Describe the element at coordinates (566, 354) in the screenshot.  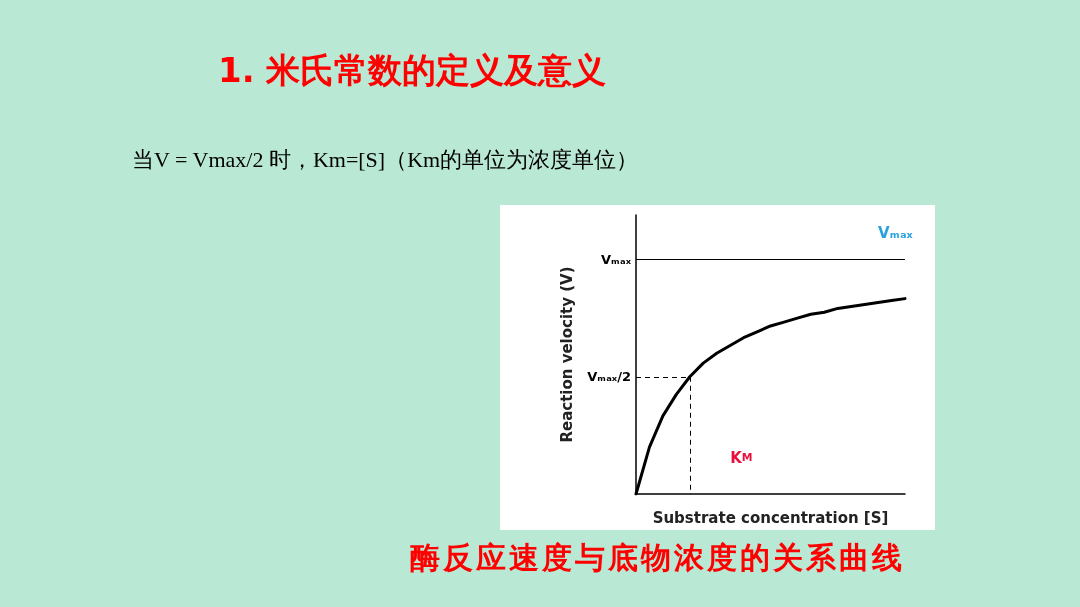
I see `y-axis-title: Reaction velocity (V)` at that location.